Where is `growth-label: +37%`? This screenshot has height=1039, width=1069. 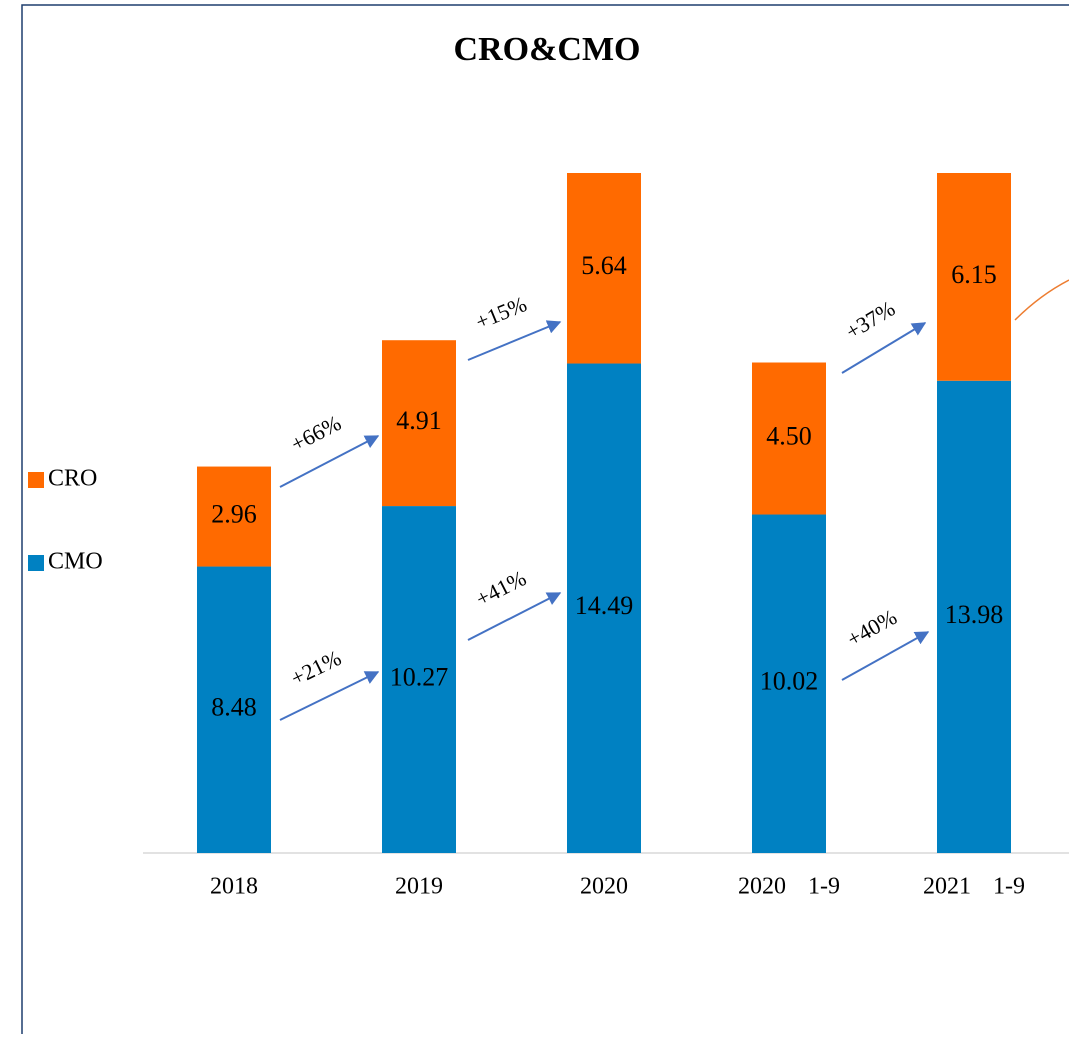
growth-label: +37% is located at coordinates (870, 320).